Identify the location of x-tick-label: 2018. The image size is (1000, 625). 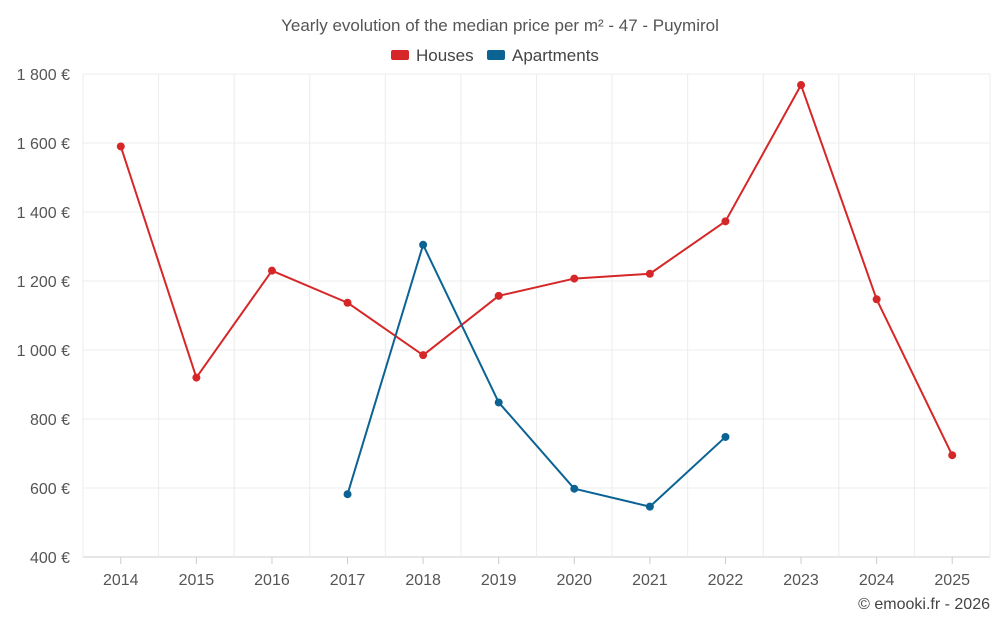
(423, 580).